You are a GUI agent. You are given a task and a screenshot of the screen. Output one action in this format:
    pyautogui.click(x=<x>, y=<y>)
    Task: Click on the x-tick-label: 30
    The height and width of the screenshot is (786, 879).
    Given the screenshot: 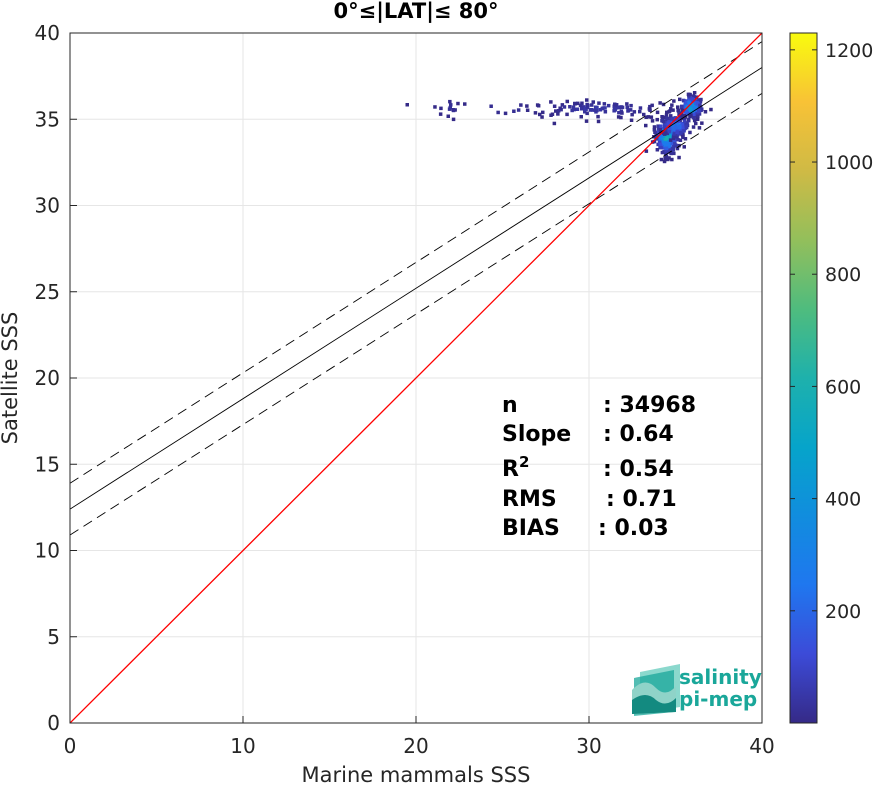 What is the action you would take?
    pyautogui.click(x=588, y=746)
    